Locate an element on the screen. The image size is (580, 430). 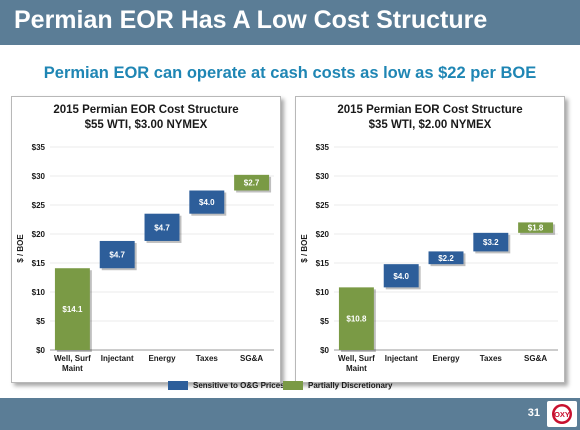
bar-value-label: $2.2 is located at coordinates (446, 258).